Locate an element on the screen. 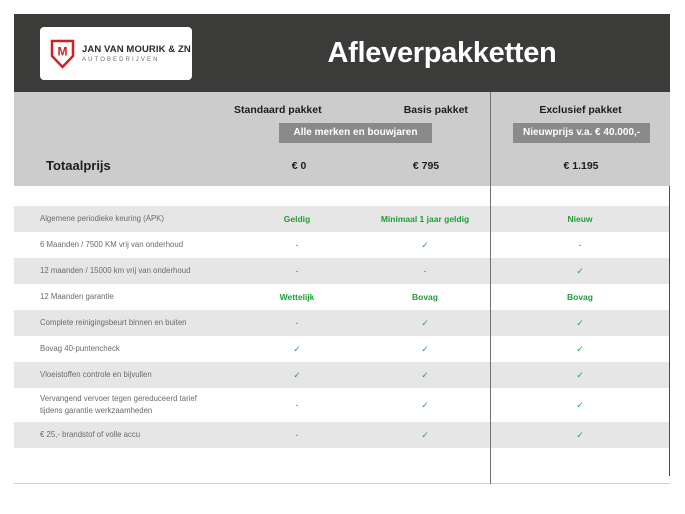 This screenshot has height=514, width=685. badge-nieuwprijs: Nieuwprijs v.a. € 40.000,- is located at coordinates (581, 133).